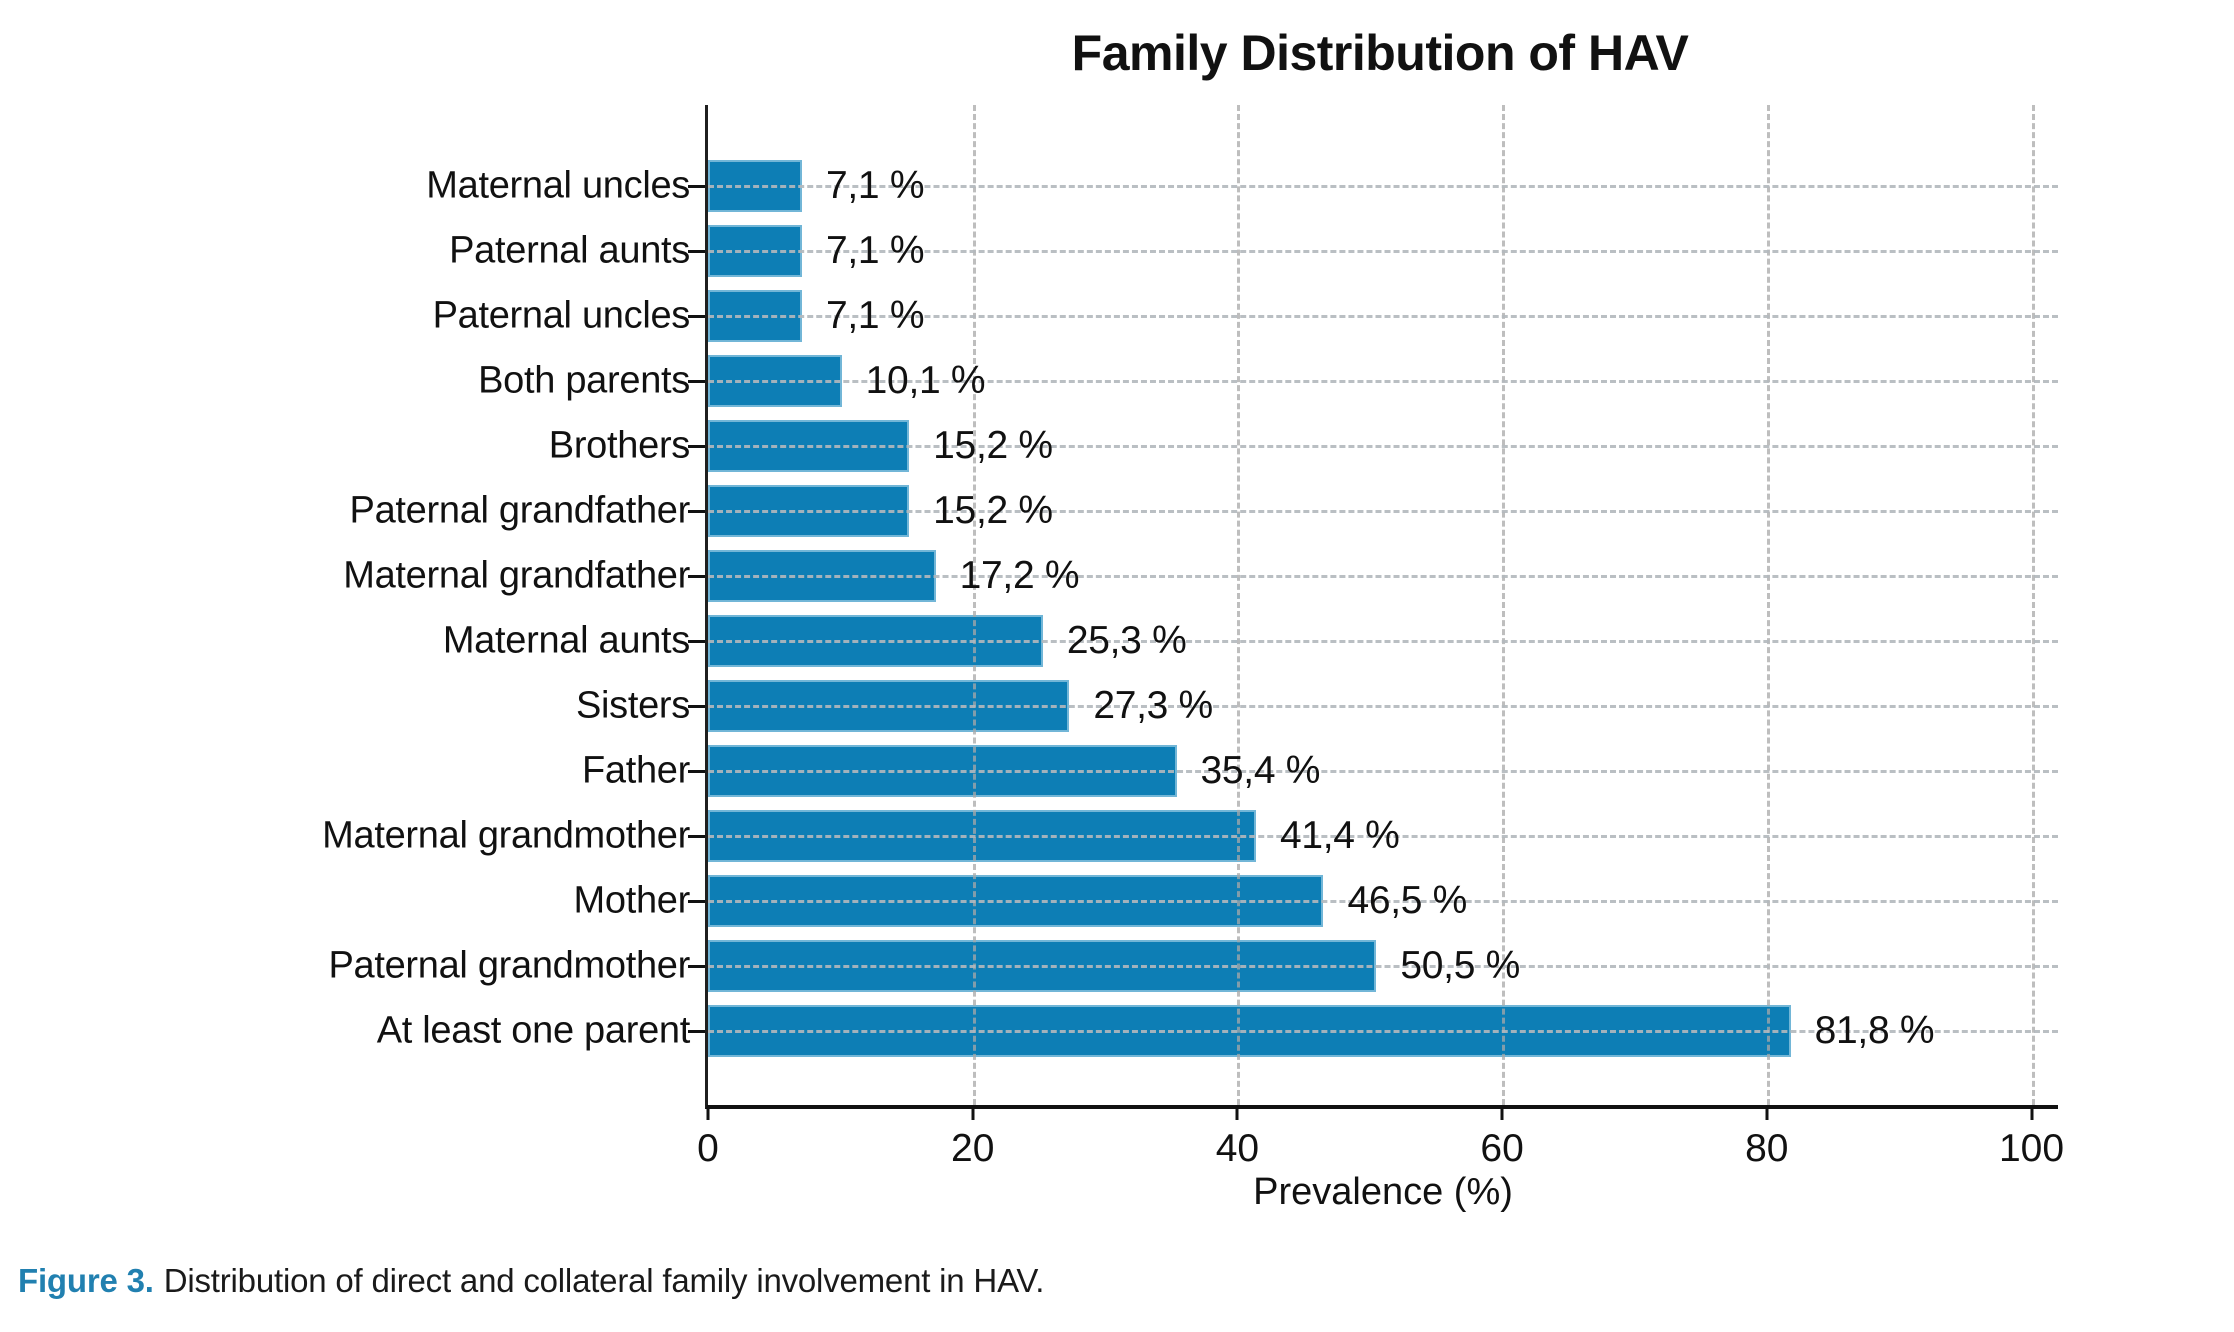 The image size is (2234, 1332). I want to click on value-label: 27,3 %, so click(1153, 705).